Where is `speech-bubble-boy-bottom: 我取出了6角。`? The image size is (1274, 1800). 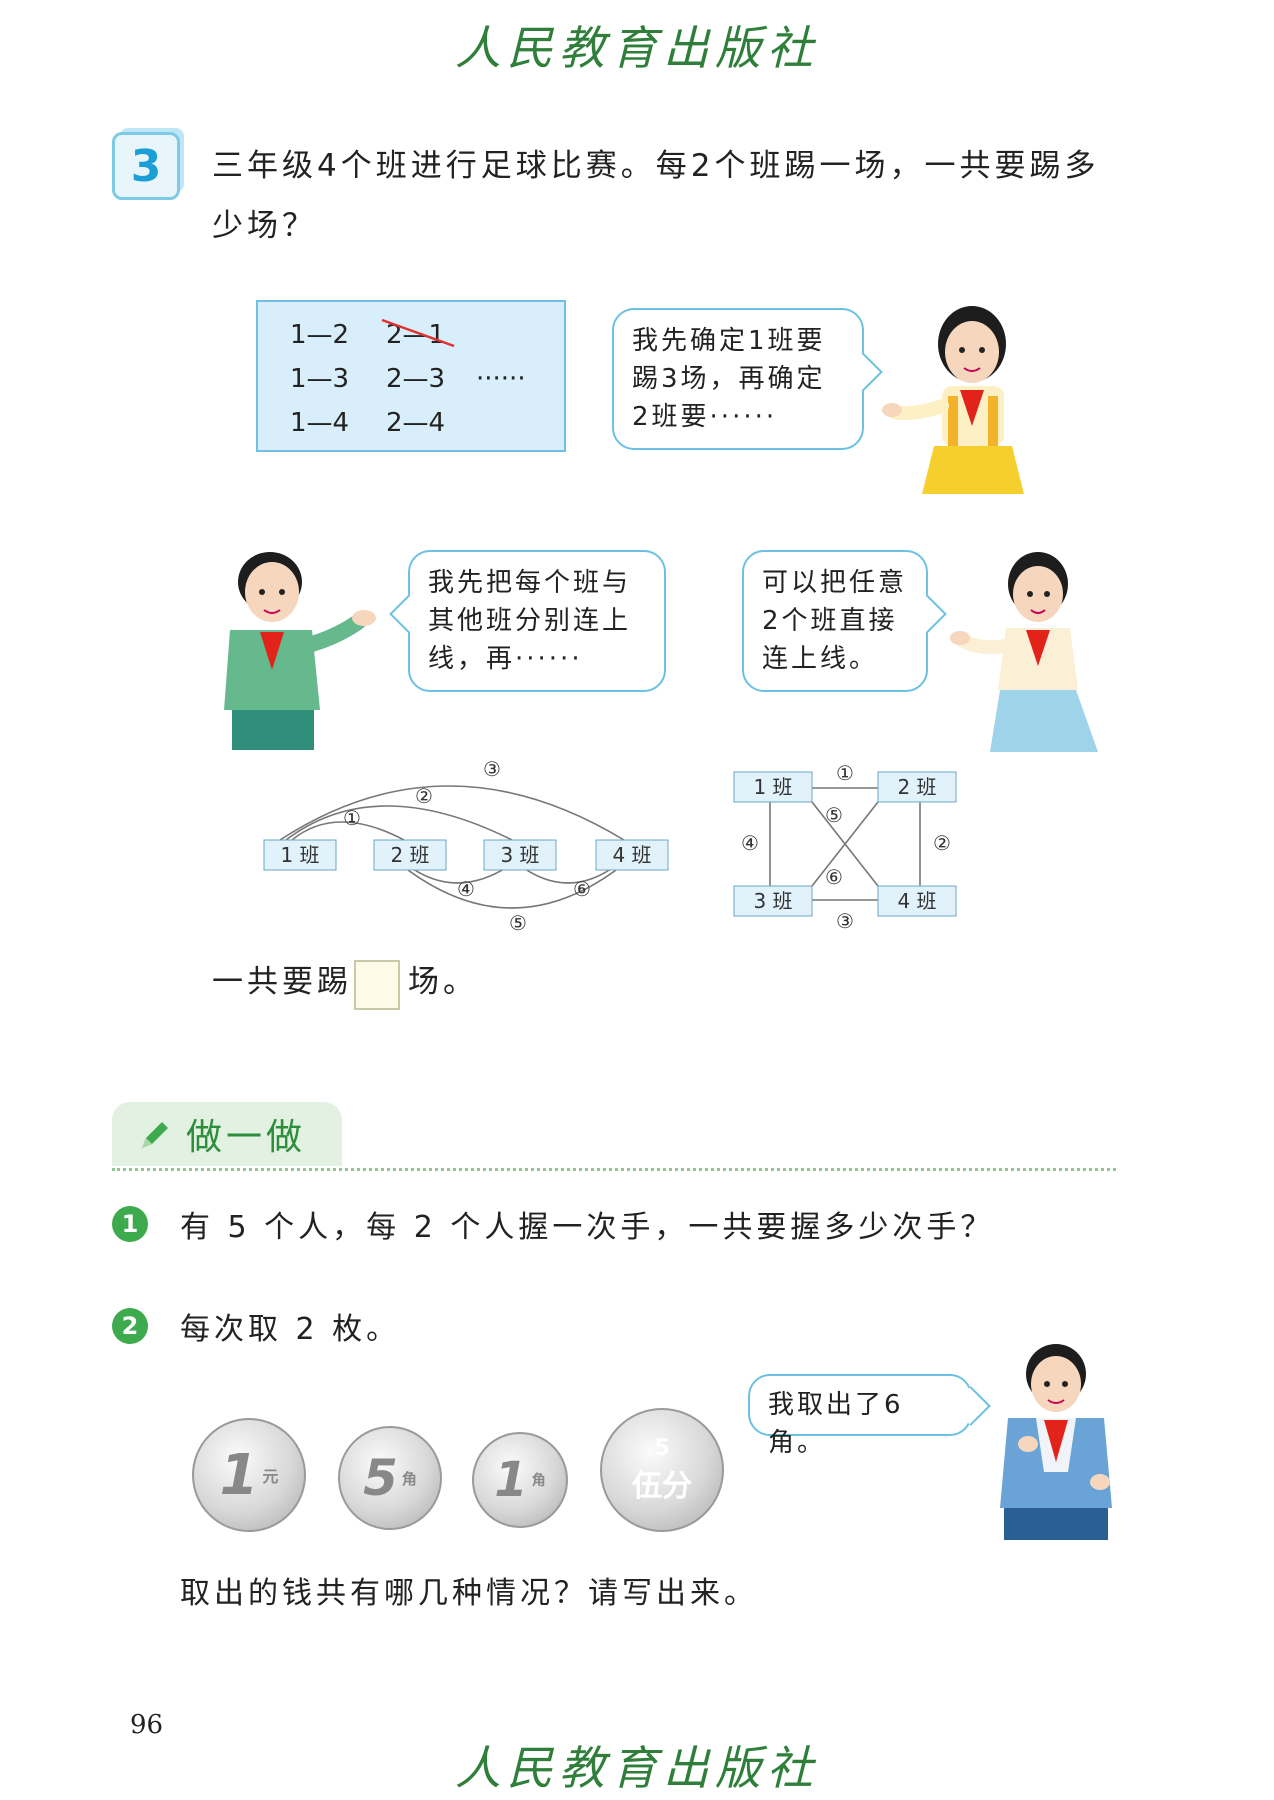
speech-bubble-boy-bottom: 我取出了6角。 is located at coordinates (869, 1416).